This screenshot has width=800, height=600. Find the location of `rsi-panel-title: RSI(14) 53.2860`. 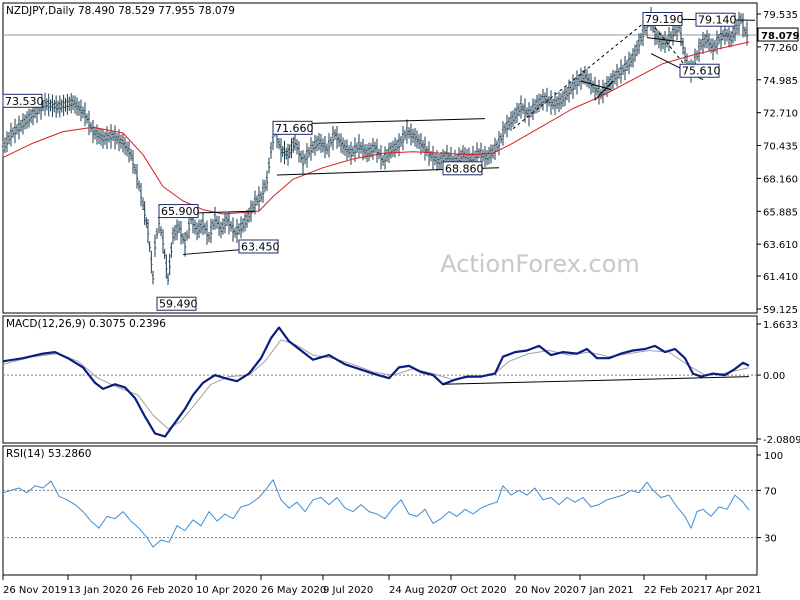

rsi-panel-title: RSI(14) 53.2860 is located at coordinates (48, 454).